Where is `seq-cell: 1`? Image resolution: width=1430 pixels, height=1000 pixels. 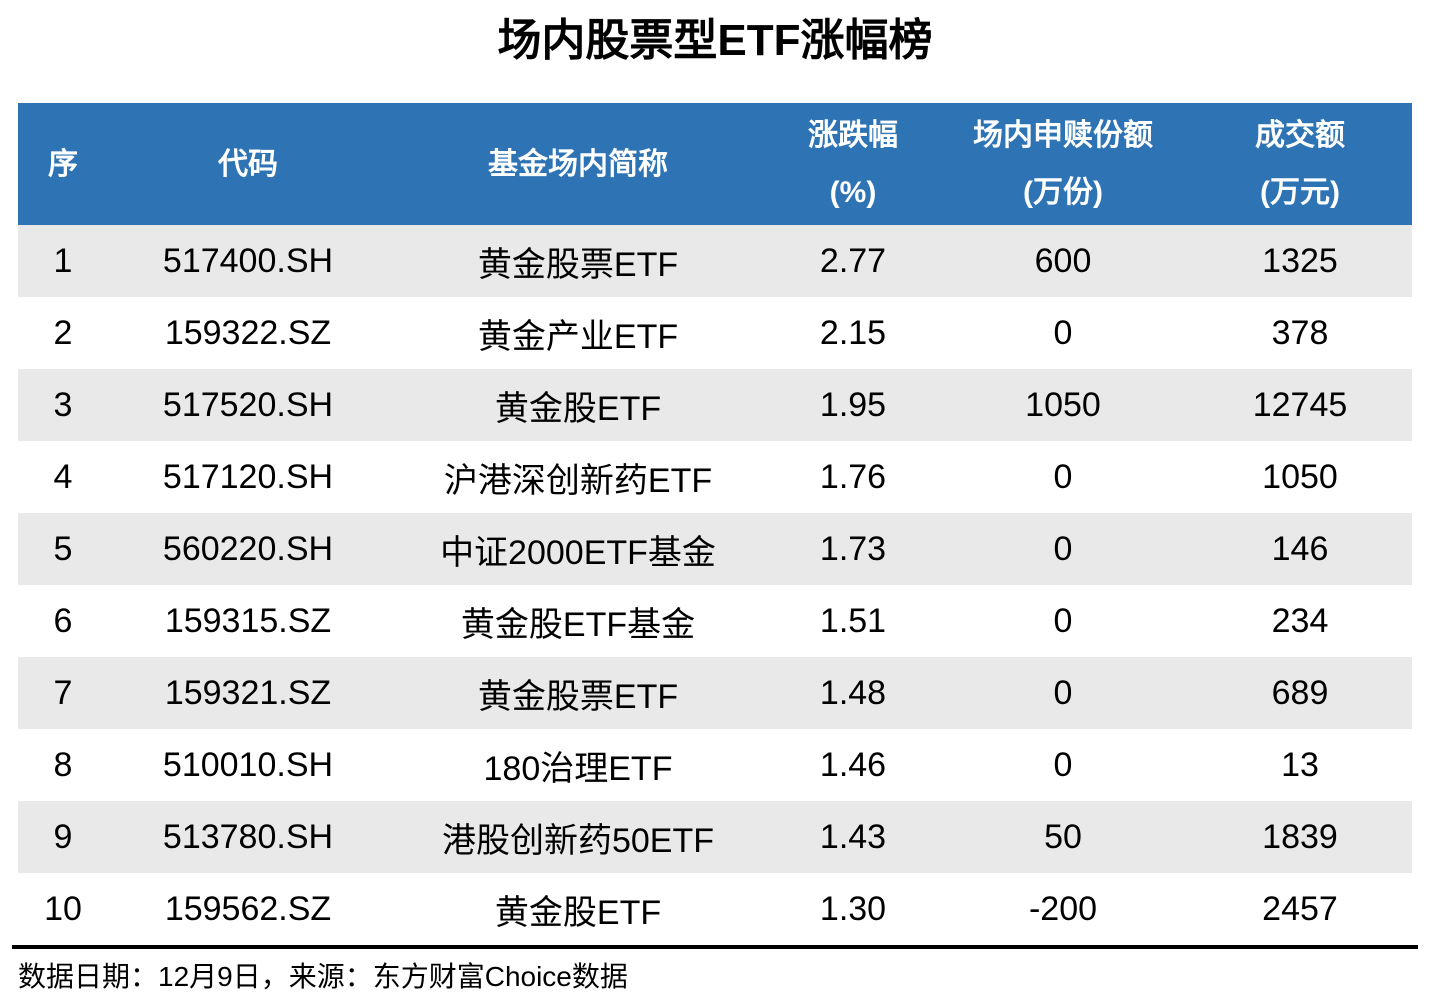 seq-cell: 1 is located at coordinates (63, 260).